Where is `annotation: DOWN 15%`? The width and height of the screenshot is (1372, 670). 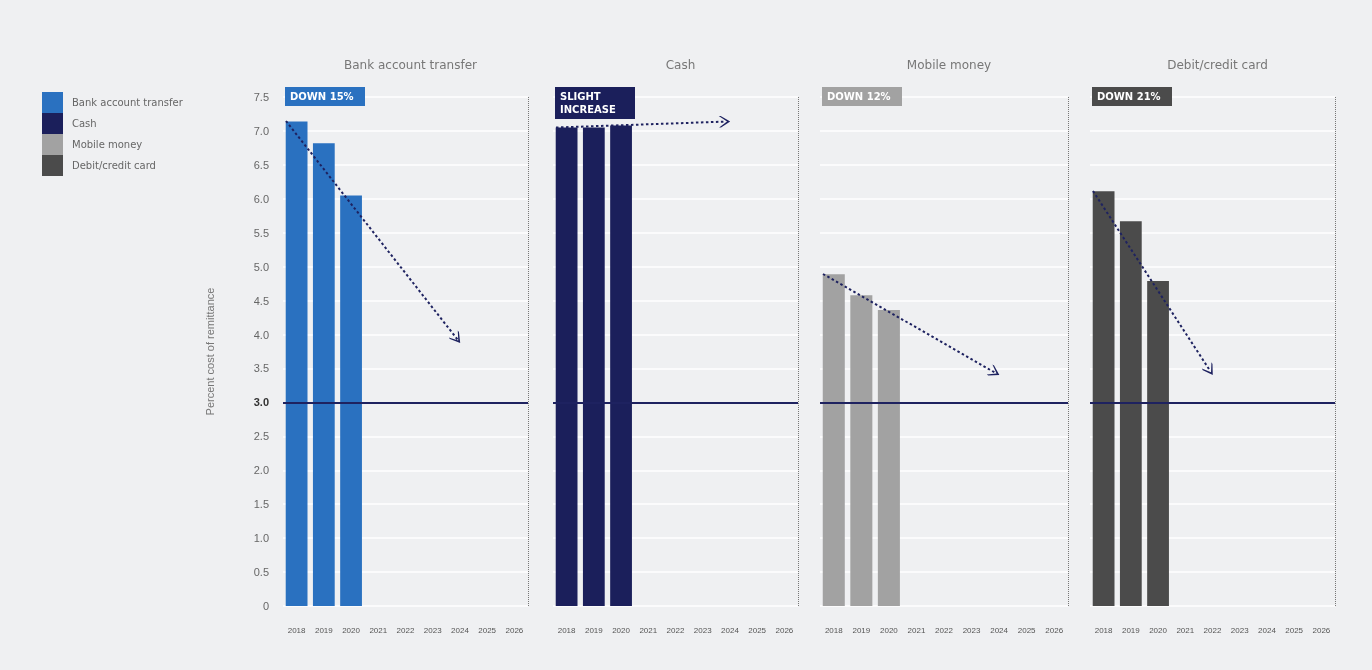
annotation: DOWN 15% is located at coordinates (322, 96).